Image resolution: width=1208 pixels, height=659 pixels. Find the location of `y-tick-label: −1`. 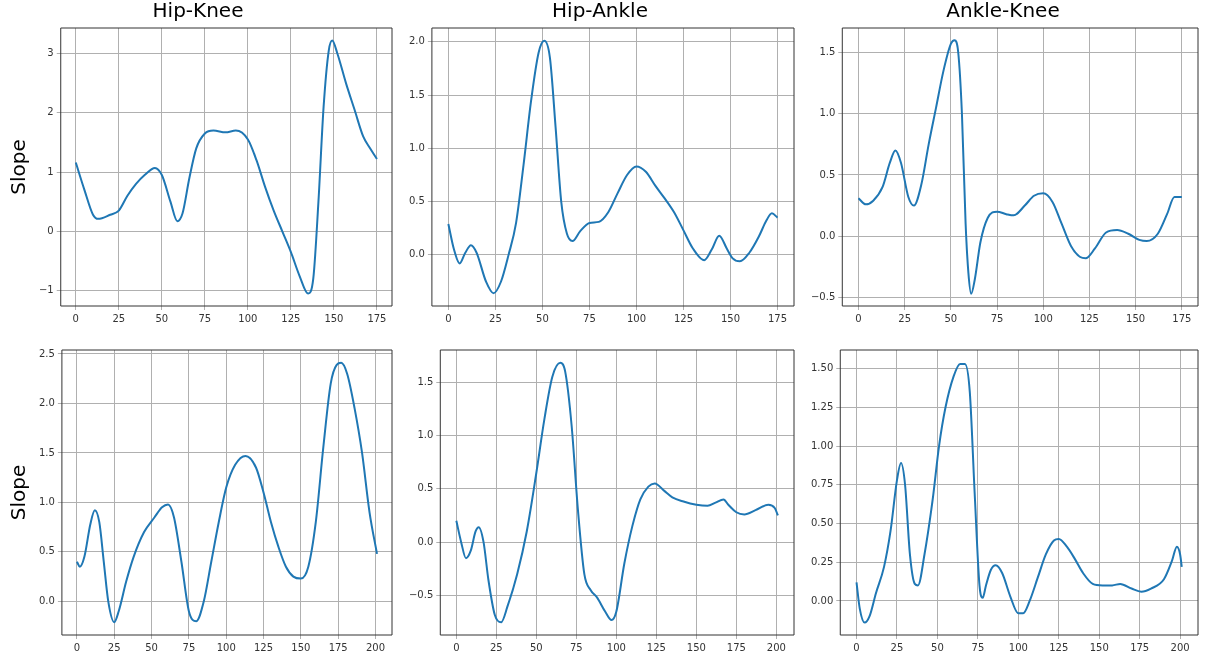

y-tick-label: −1 is located at coordinates (46, 290).